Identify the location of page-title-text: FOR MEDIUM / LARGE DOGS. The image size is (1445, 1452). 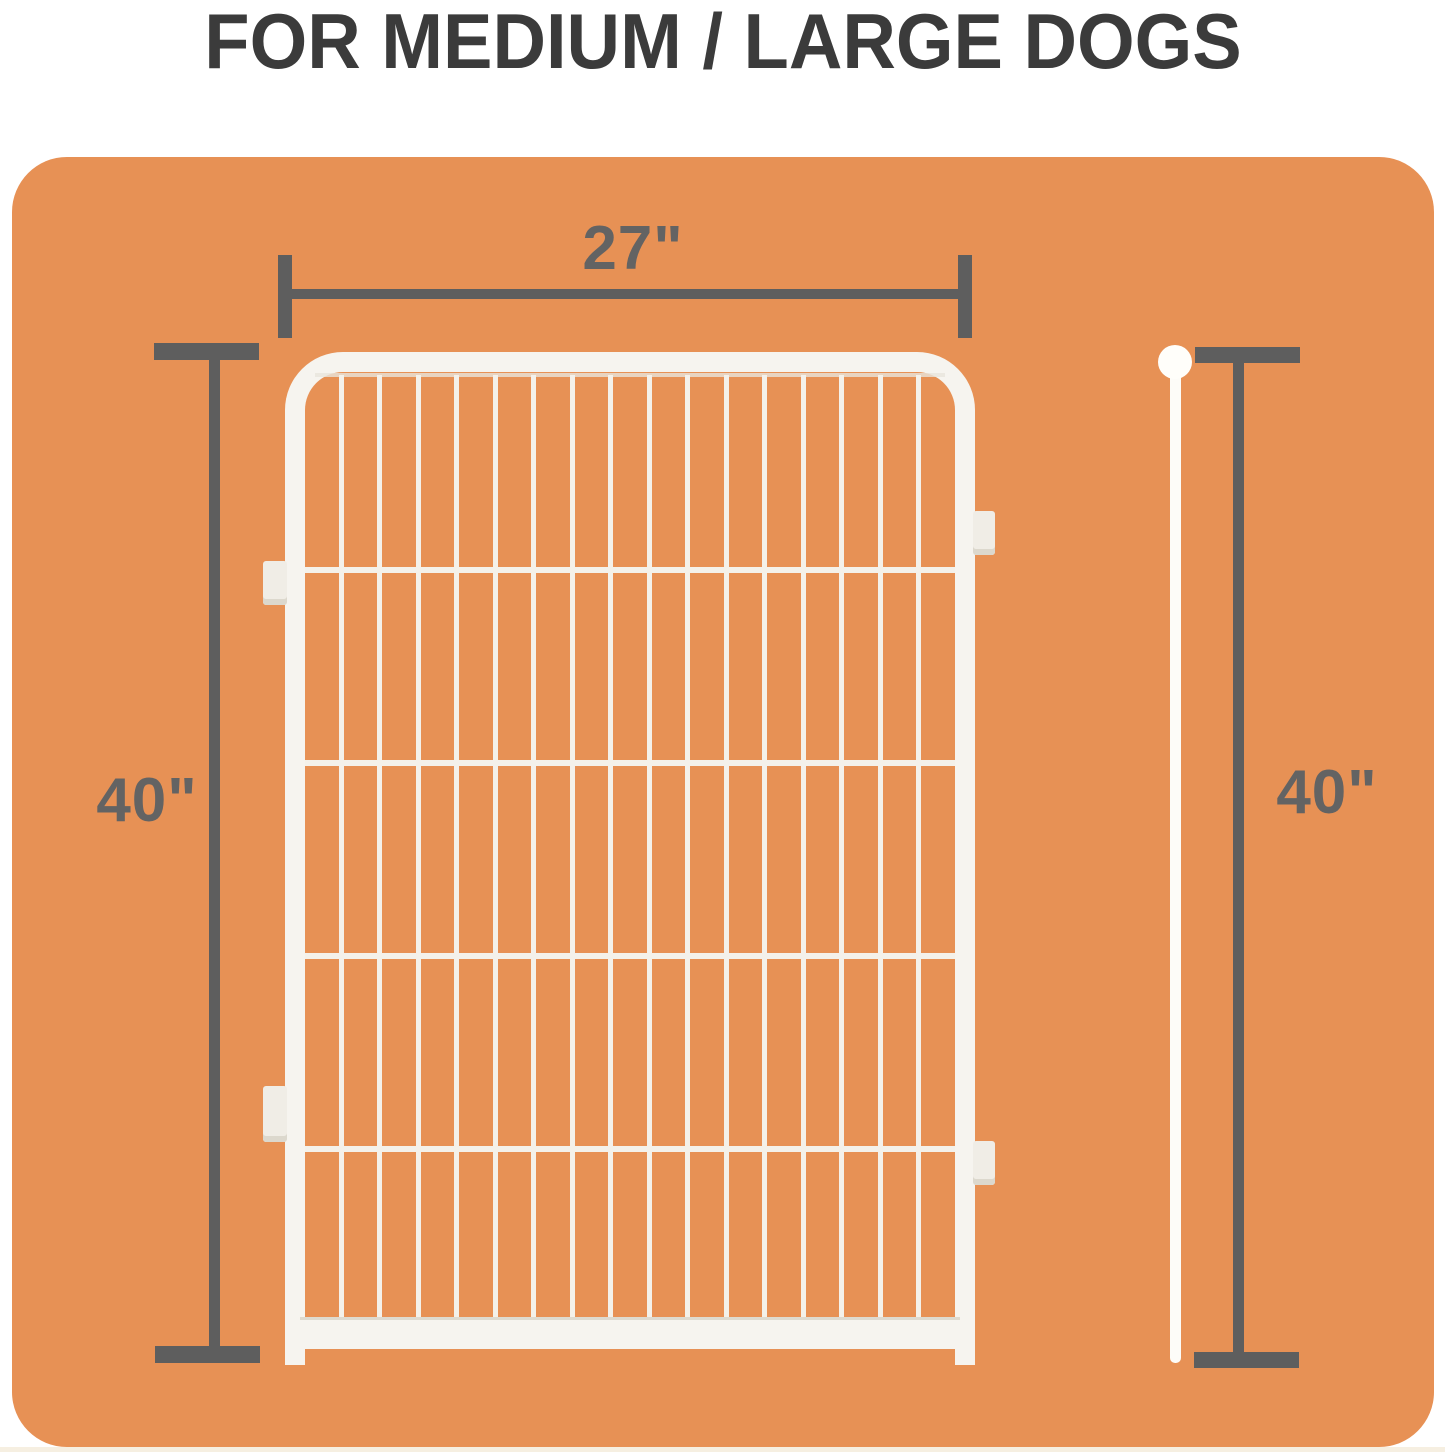
(722, 42).